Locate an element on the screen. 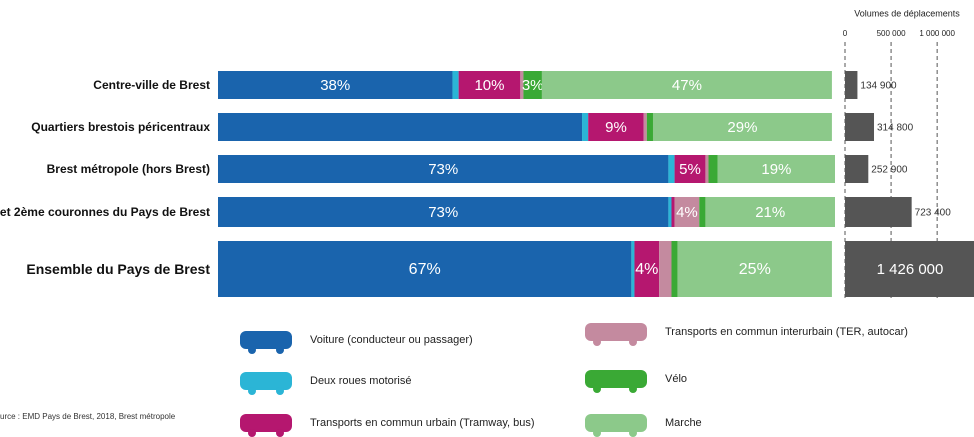  value-label: 38% is located at coordinates (335, 85).